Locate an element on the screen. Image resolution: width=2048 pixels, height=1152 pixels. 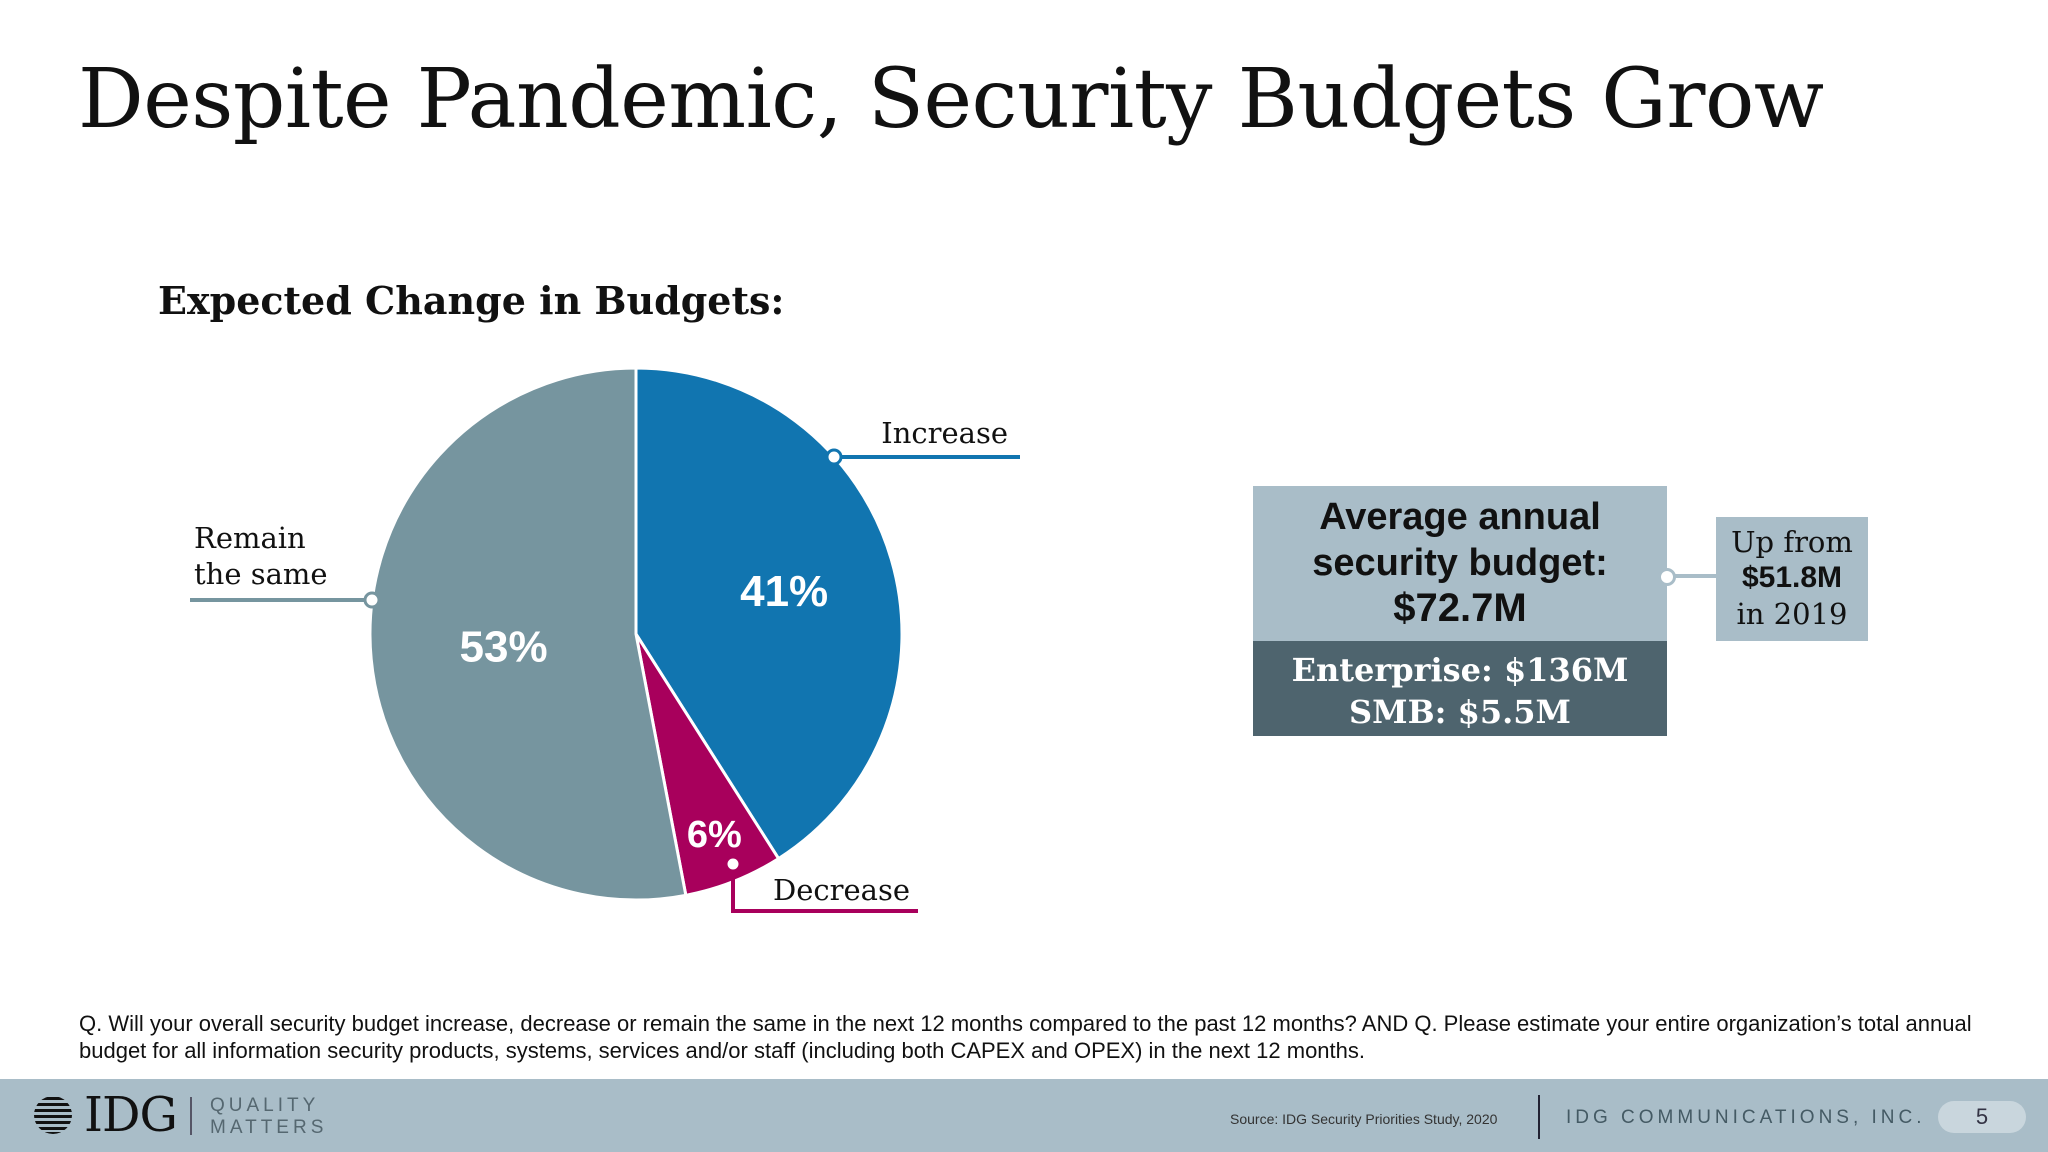
decrease-leader-line is located at coordinates (824, 888).